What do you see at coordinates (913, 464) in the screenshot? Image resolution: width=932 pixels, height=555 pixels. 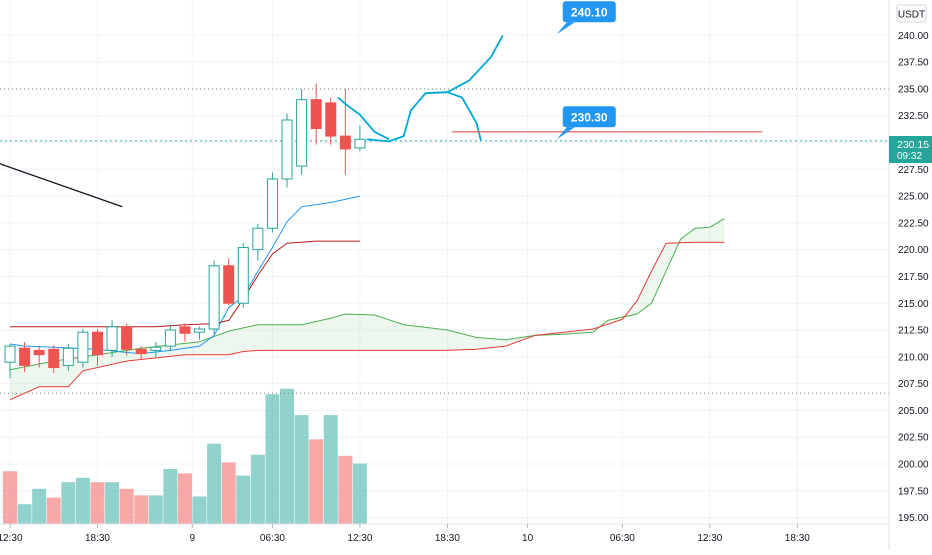 I see `price-tick-label: 200.00` at bounding box center [913, 464].